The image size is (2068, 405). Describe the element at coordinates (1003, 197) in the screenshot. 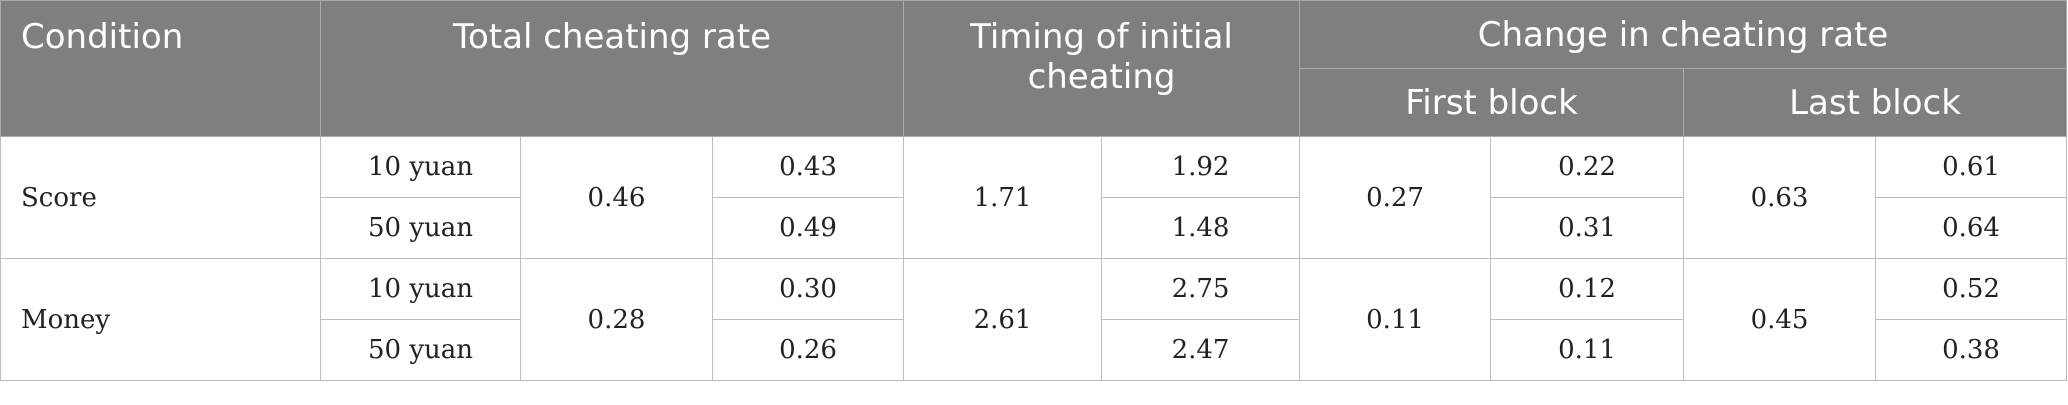

I see `timing-cell: 1.71` at that location.